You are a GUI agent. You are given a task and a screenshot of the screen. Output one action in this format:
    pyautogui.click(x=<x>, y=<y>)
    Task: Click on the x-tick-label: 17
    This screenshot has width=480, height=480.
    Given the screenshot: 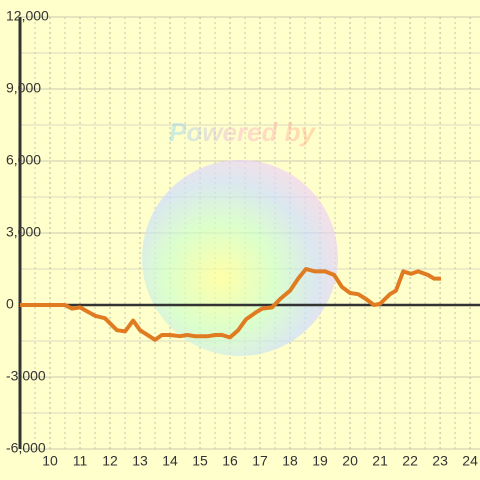 What is the action you would take?
    pyautogui.click(x=260, y=461)
    